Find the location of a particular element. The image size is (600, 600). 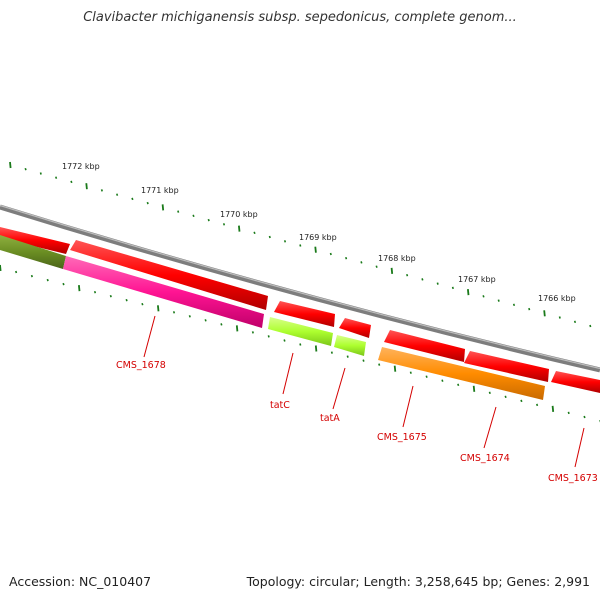

gene-cms1678-magenta is located at coordinates (163, 292).